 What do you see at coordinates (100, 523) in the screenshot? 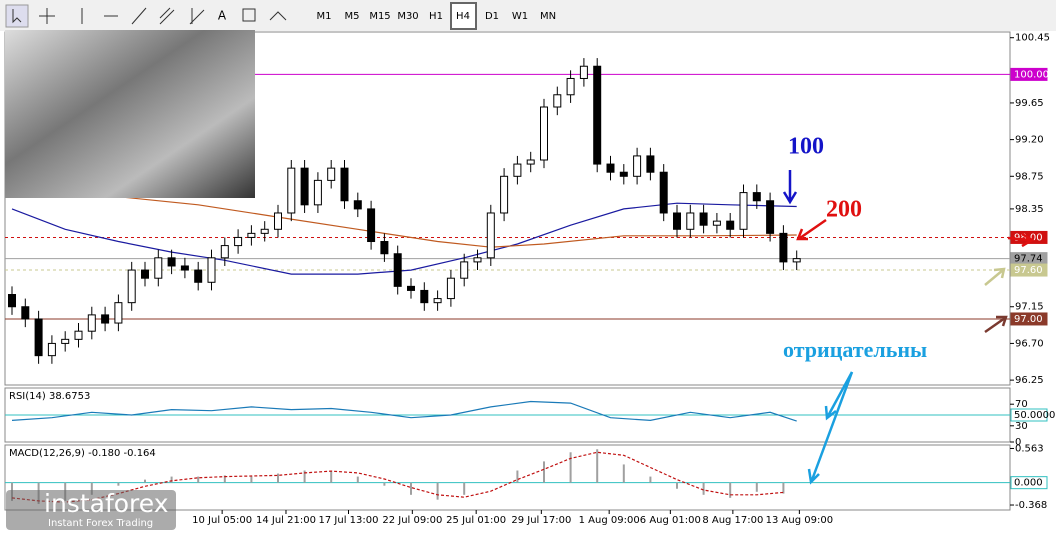
I see `logo-tagline: Instant Forex Trading` at bounding box center [100, 523].